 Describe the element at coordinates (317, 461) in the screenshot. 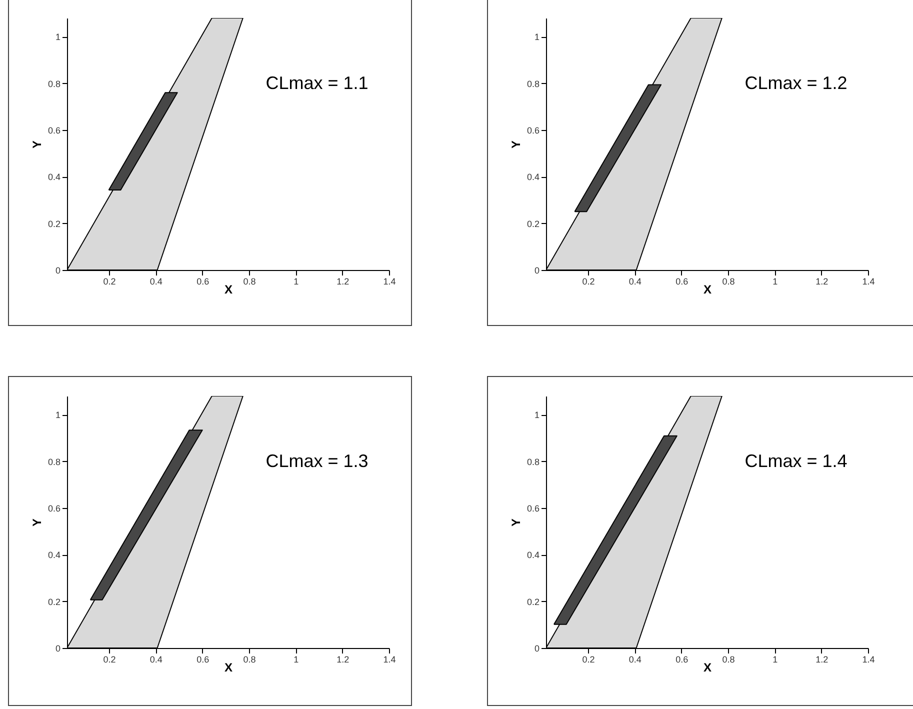

I see `annotation: CLmax = 1.3` at that location.